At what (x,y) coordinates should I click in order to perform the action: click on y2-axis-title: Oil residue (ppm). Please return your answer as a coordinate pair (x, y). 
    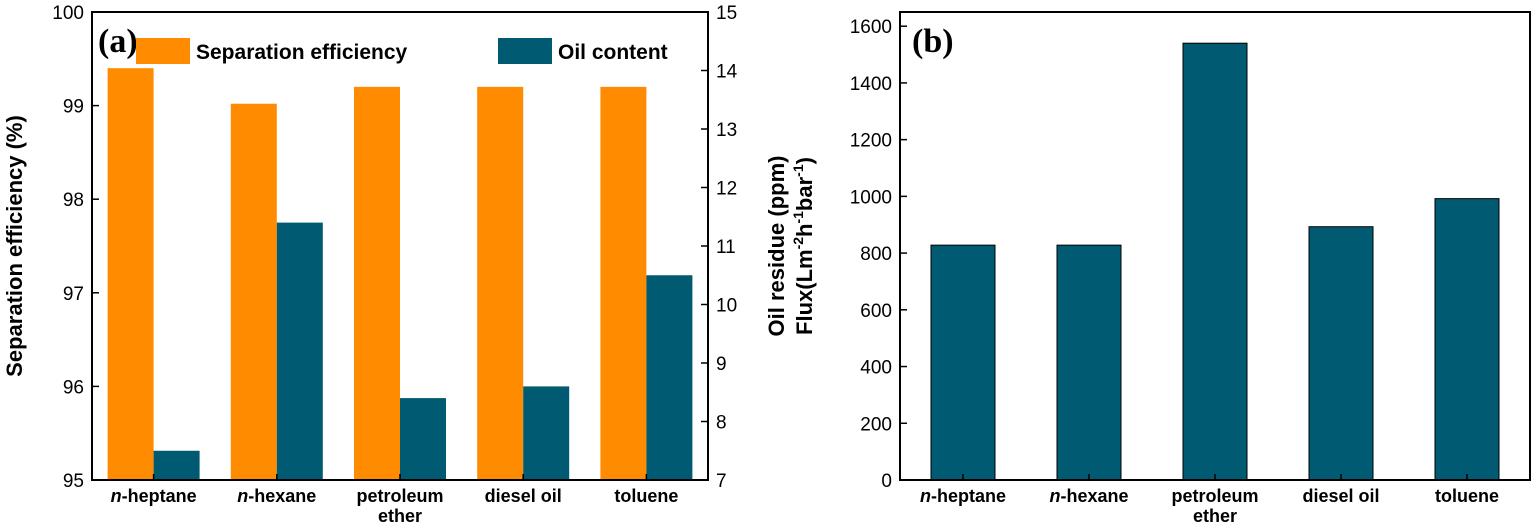
    Looking at the image, I should click on (776, 246).